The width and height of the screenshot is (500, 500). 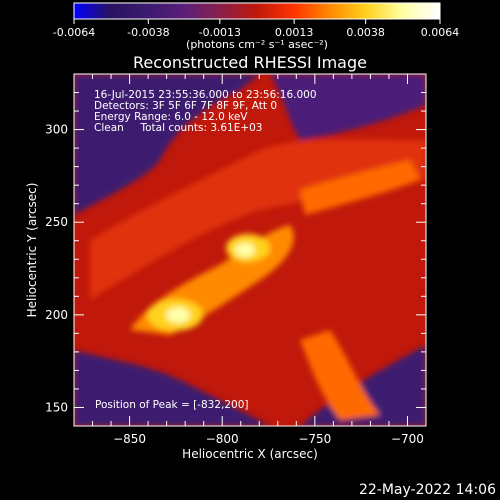 I want to click on x-tick-label: −750, so click(x=314, y=439).